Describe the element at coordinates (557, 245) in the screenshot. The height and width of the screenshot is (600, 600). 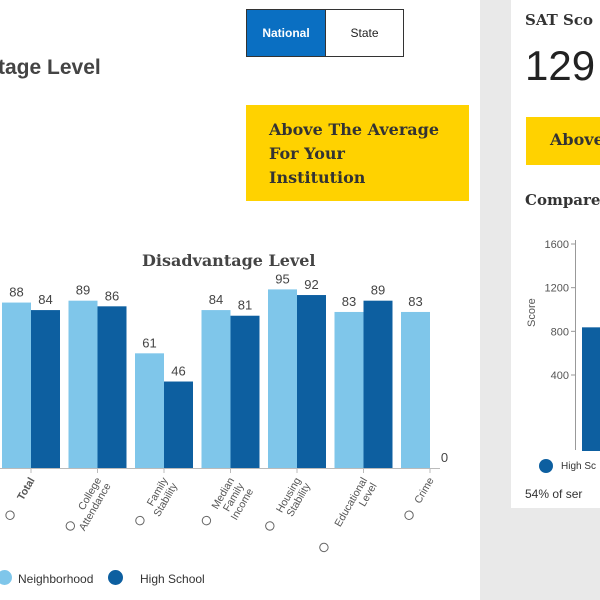
I see `score-y-tick-label: 1600` at that location.